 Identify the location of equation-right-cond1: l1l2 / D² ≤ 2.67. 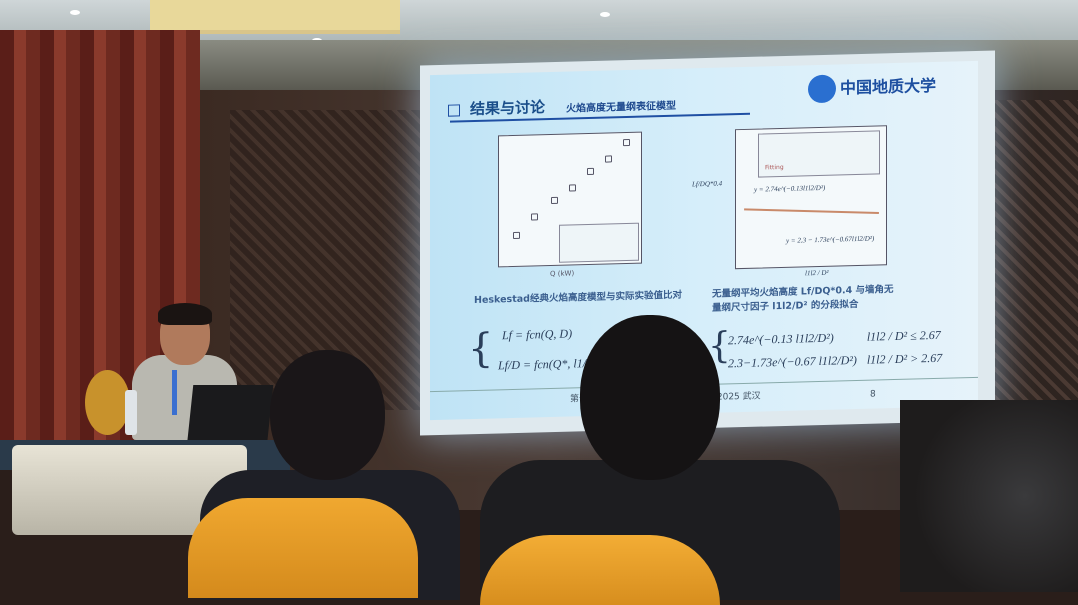
(903, 335).